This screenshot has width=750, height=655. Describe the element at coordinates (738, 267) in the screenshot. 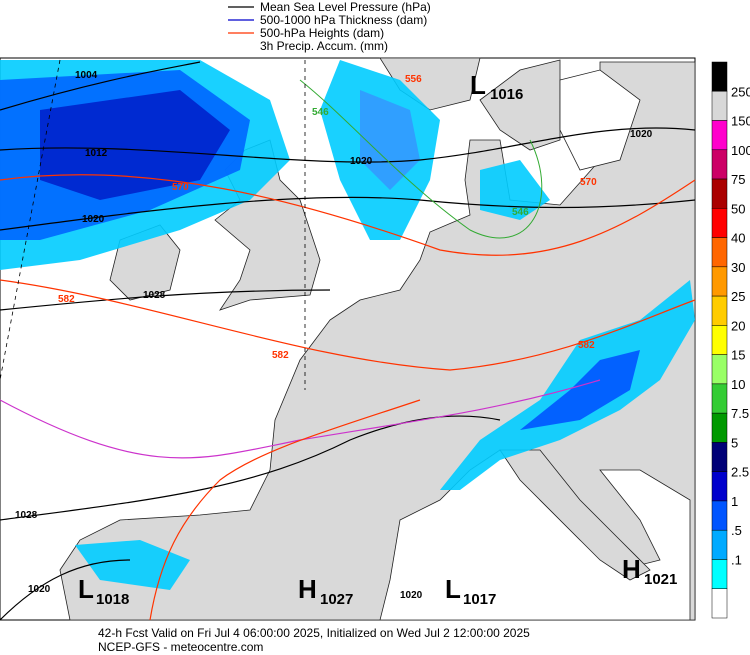

I see `colorbar-label: 30` at that location.